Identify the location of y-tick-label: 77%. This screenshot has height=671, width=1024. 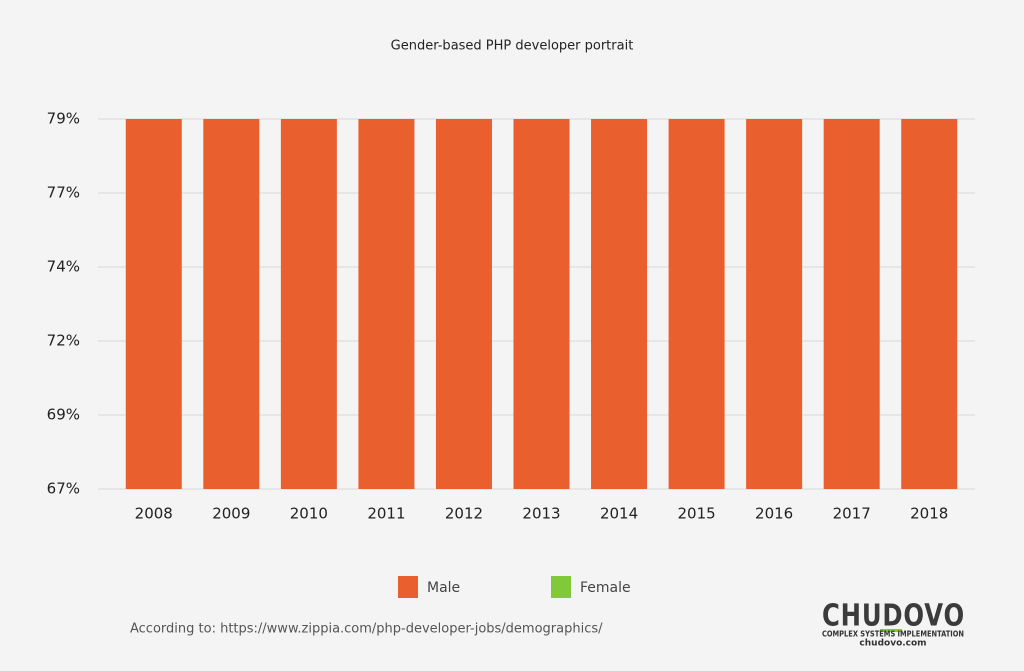
(63, 193).